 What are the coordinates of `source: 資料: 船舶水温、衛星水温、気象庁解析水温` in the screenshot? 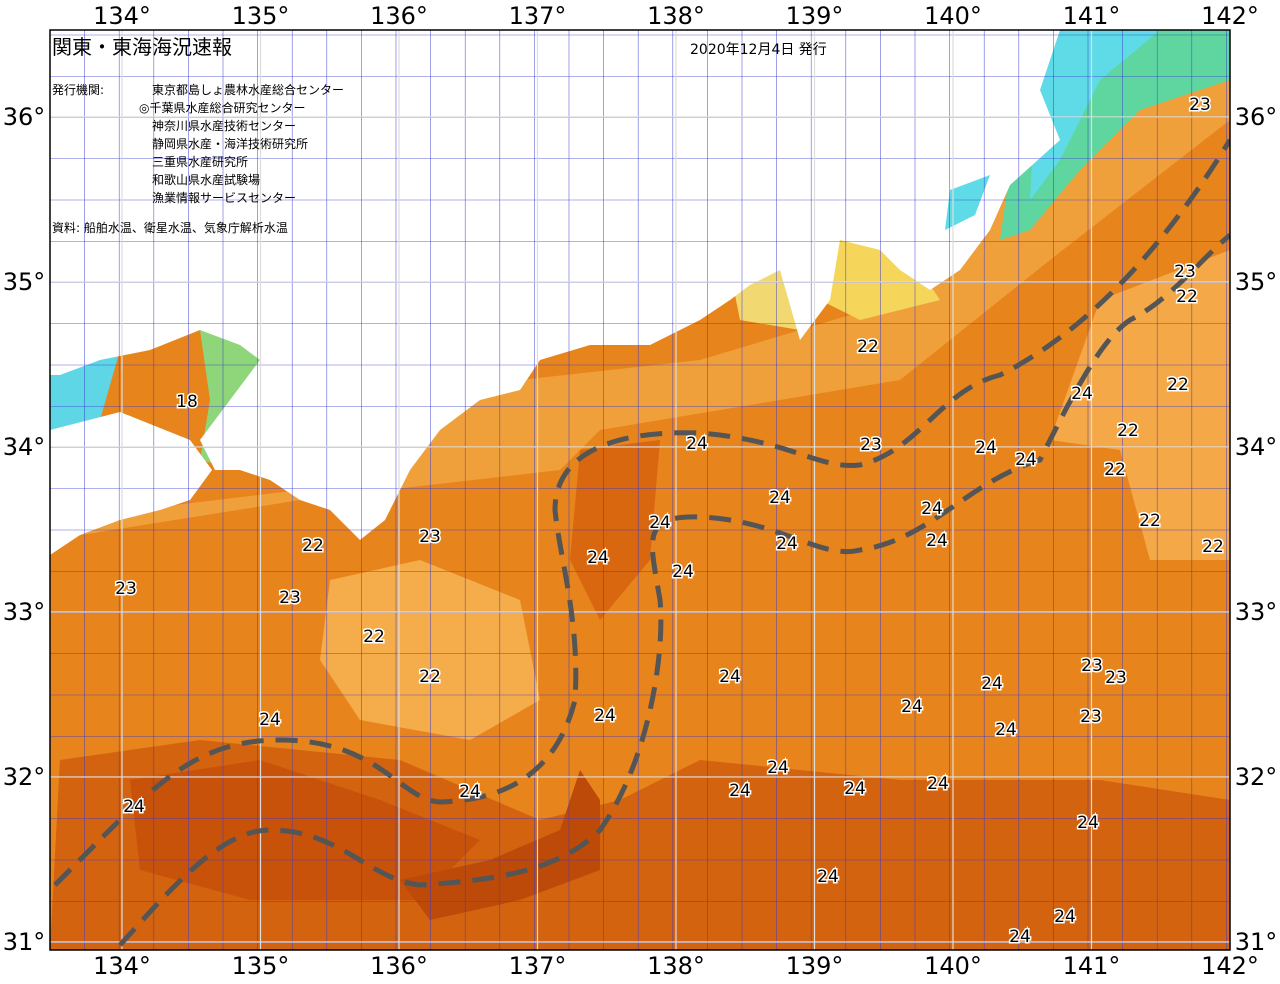 It's located at (170, 227).